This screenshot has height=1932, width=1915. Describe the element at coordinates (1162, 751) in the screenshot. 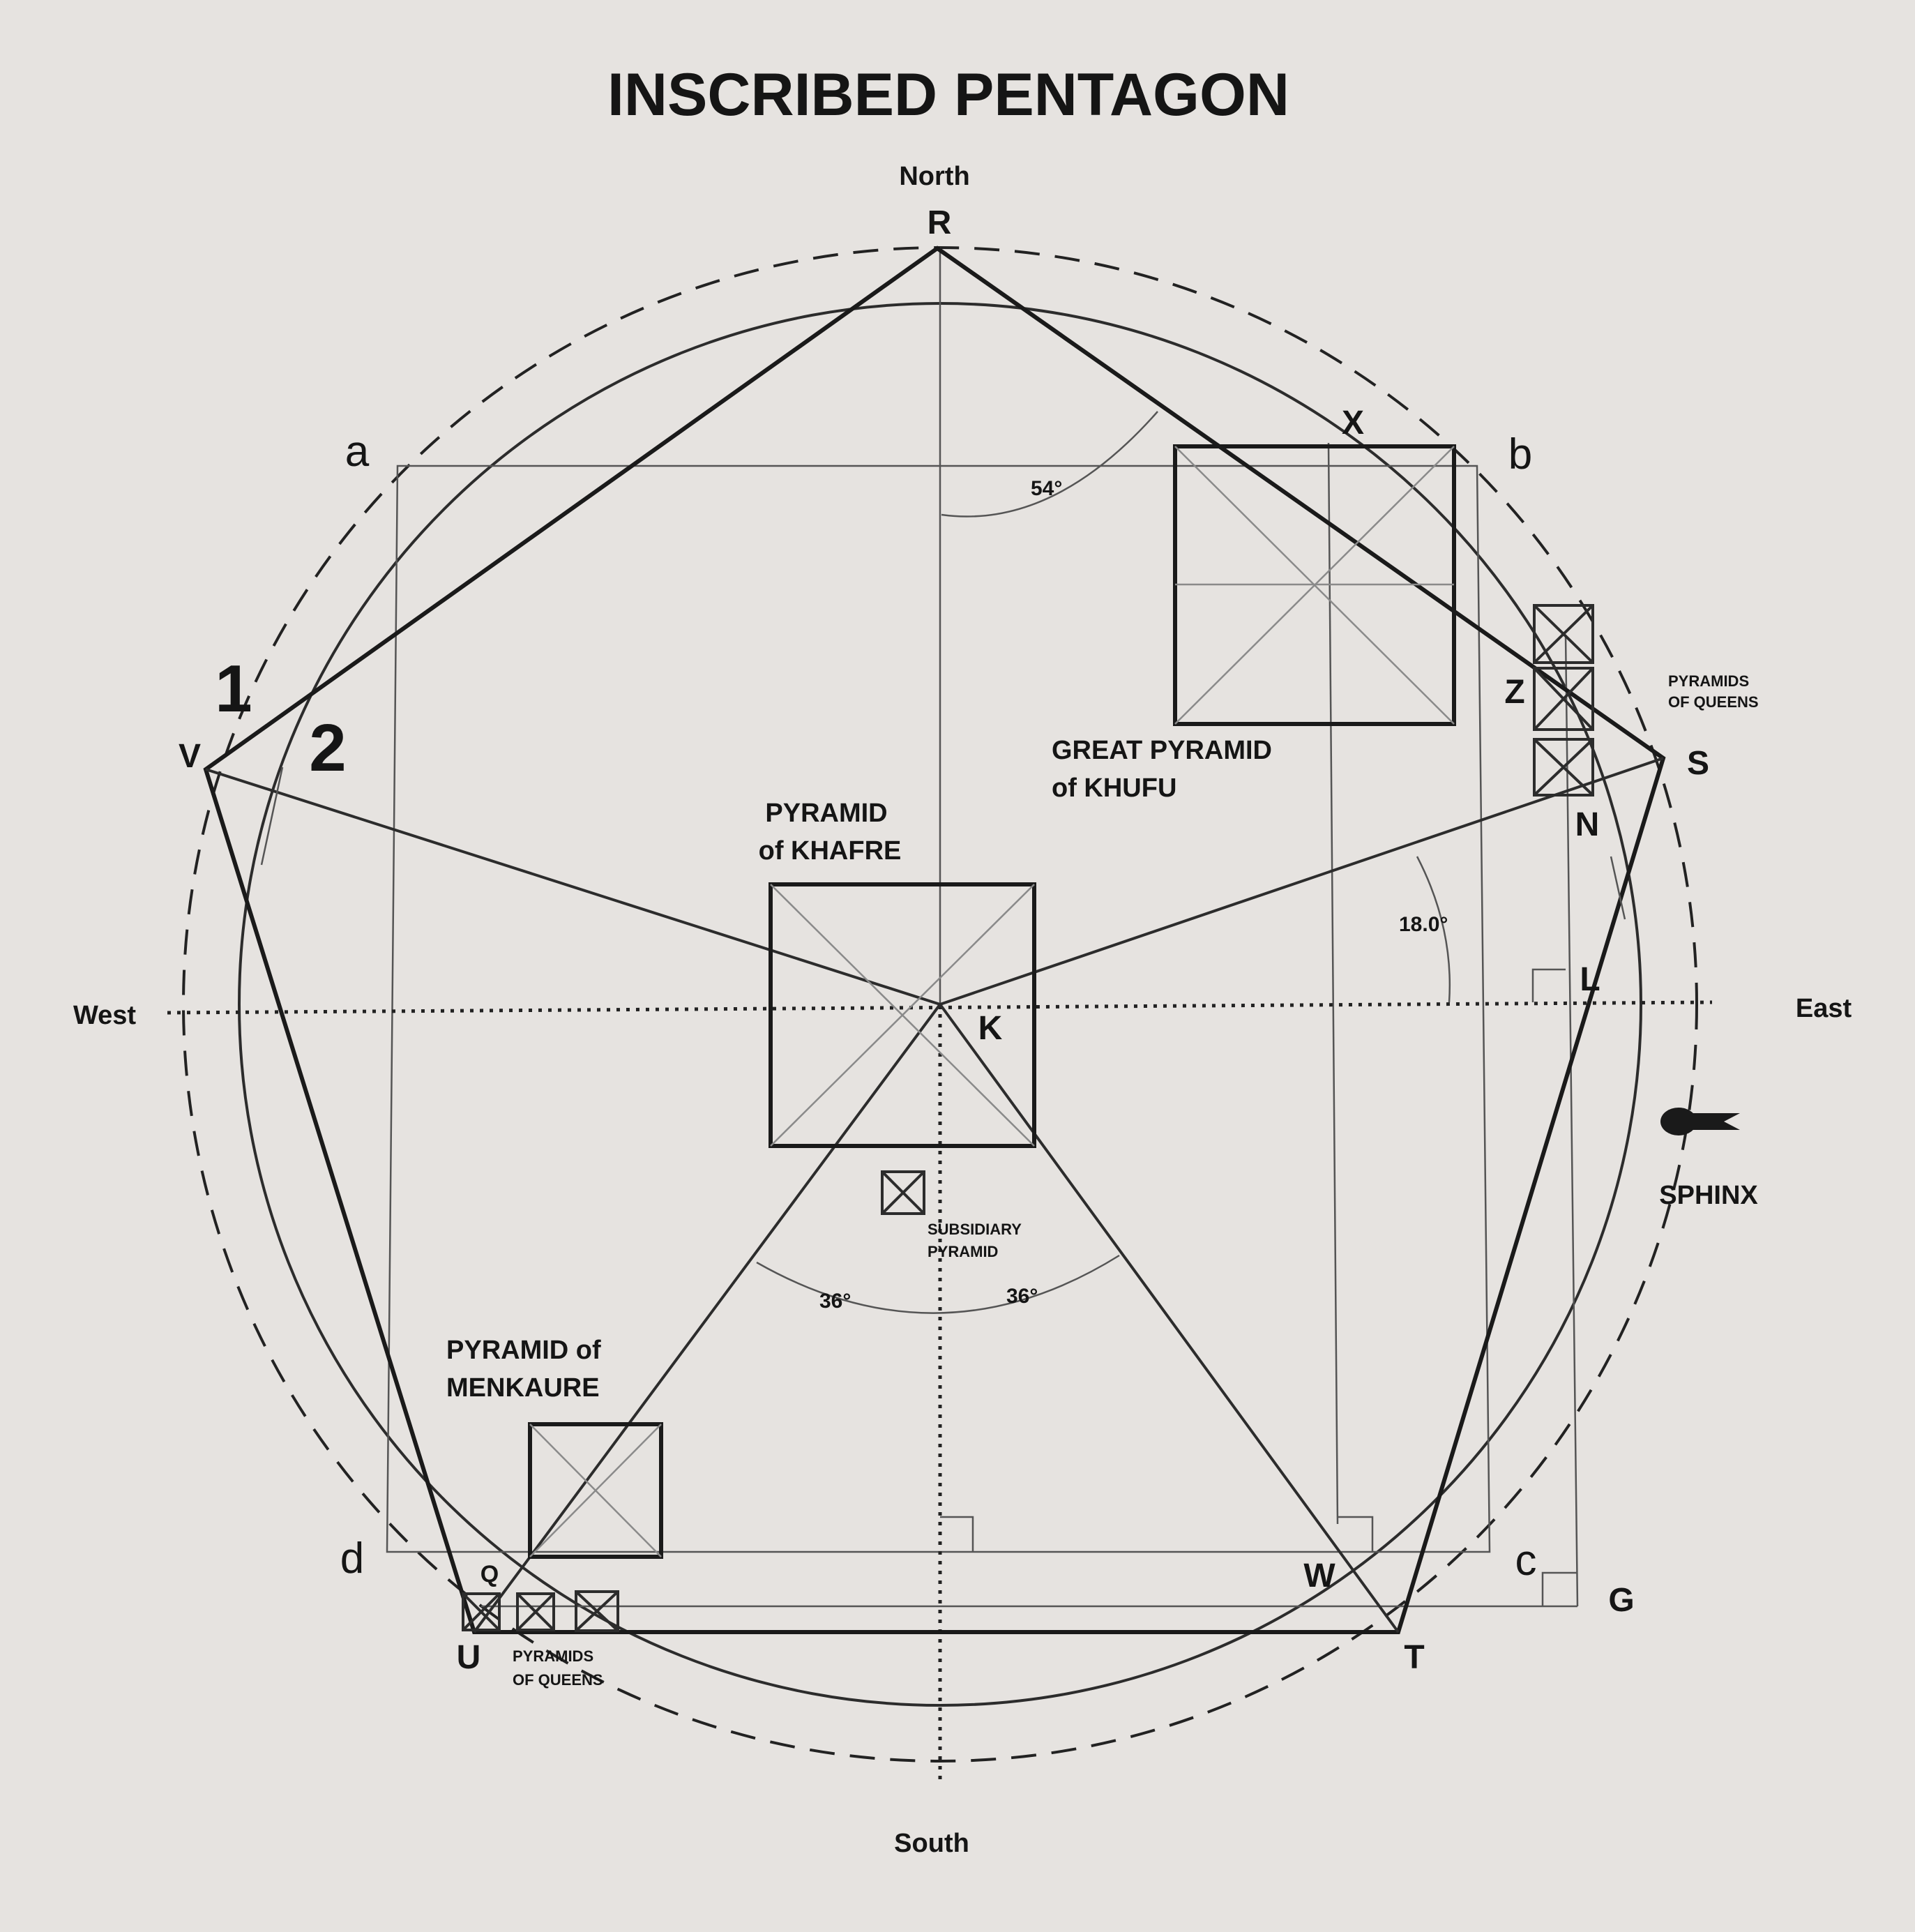

I see `khufu-label-line1: GREAT PYRAMID` at that location.